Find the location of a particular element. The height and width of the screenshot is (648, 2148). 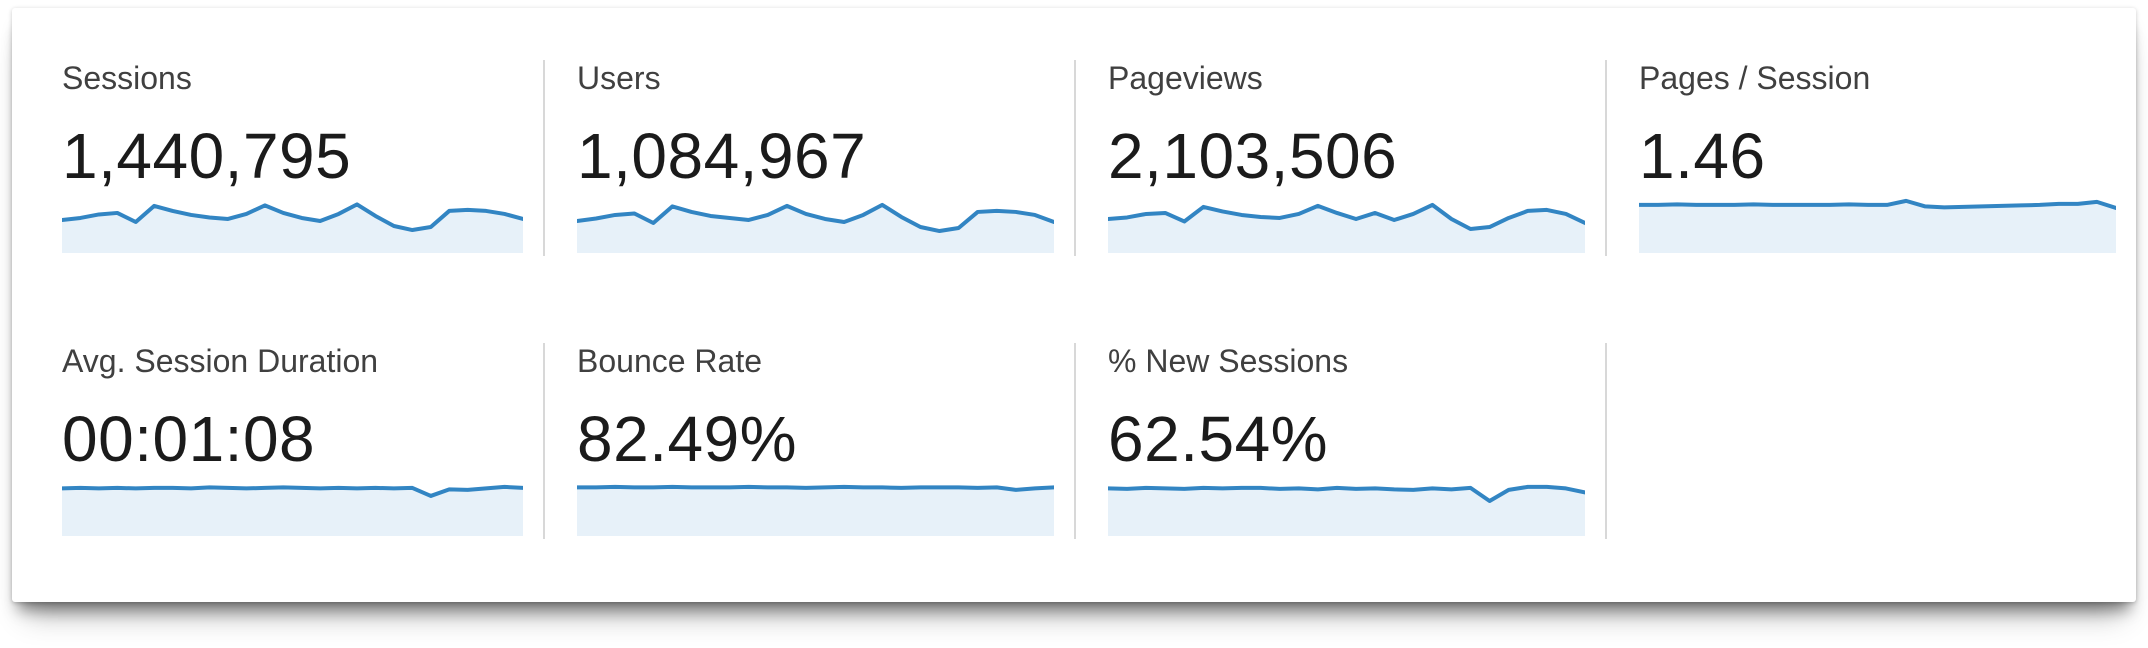

metric-value: 62.54% is located at coordinates (1218, 439).